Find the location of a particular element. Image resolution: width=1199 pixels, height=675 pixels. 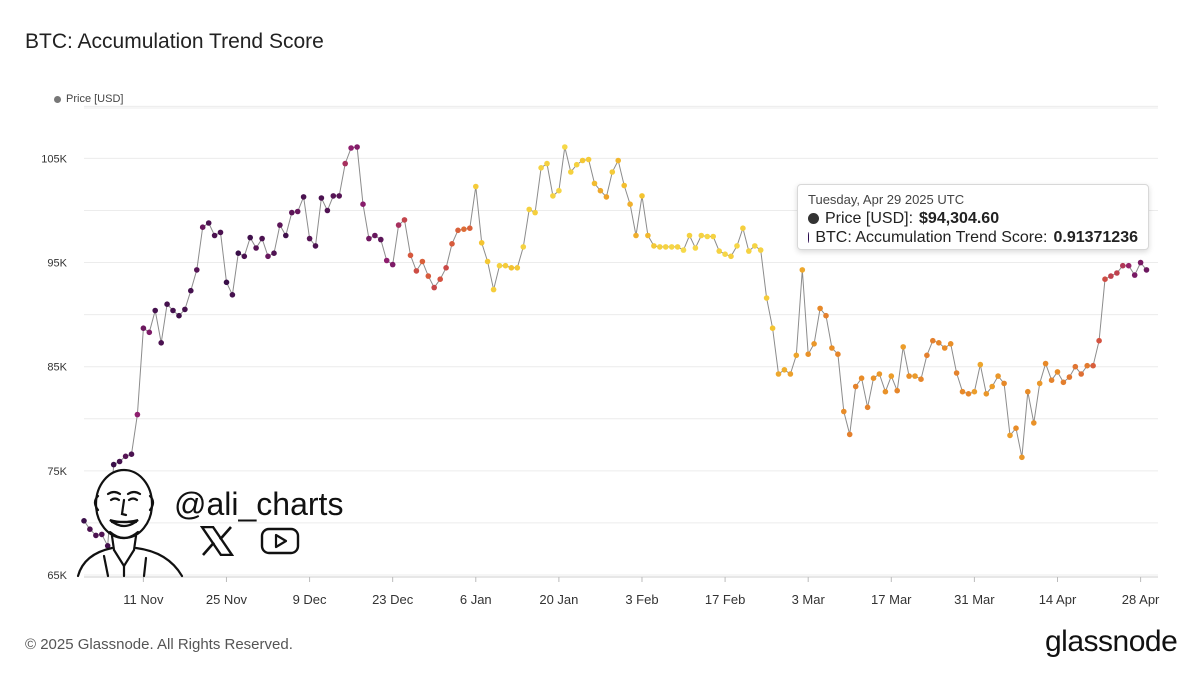

y-tick-labels: 65K 75K 85K 95K 105K is located at coordinates (54, 367).